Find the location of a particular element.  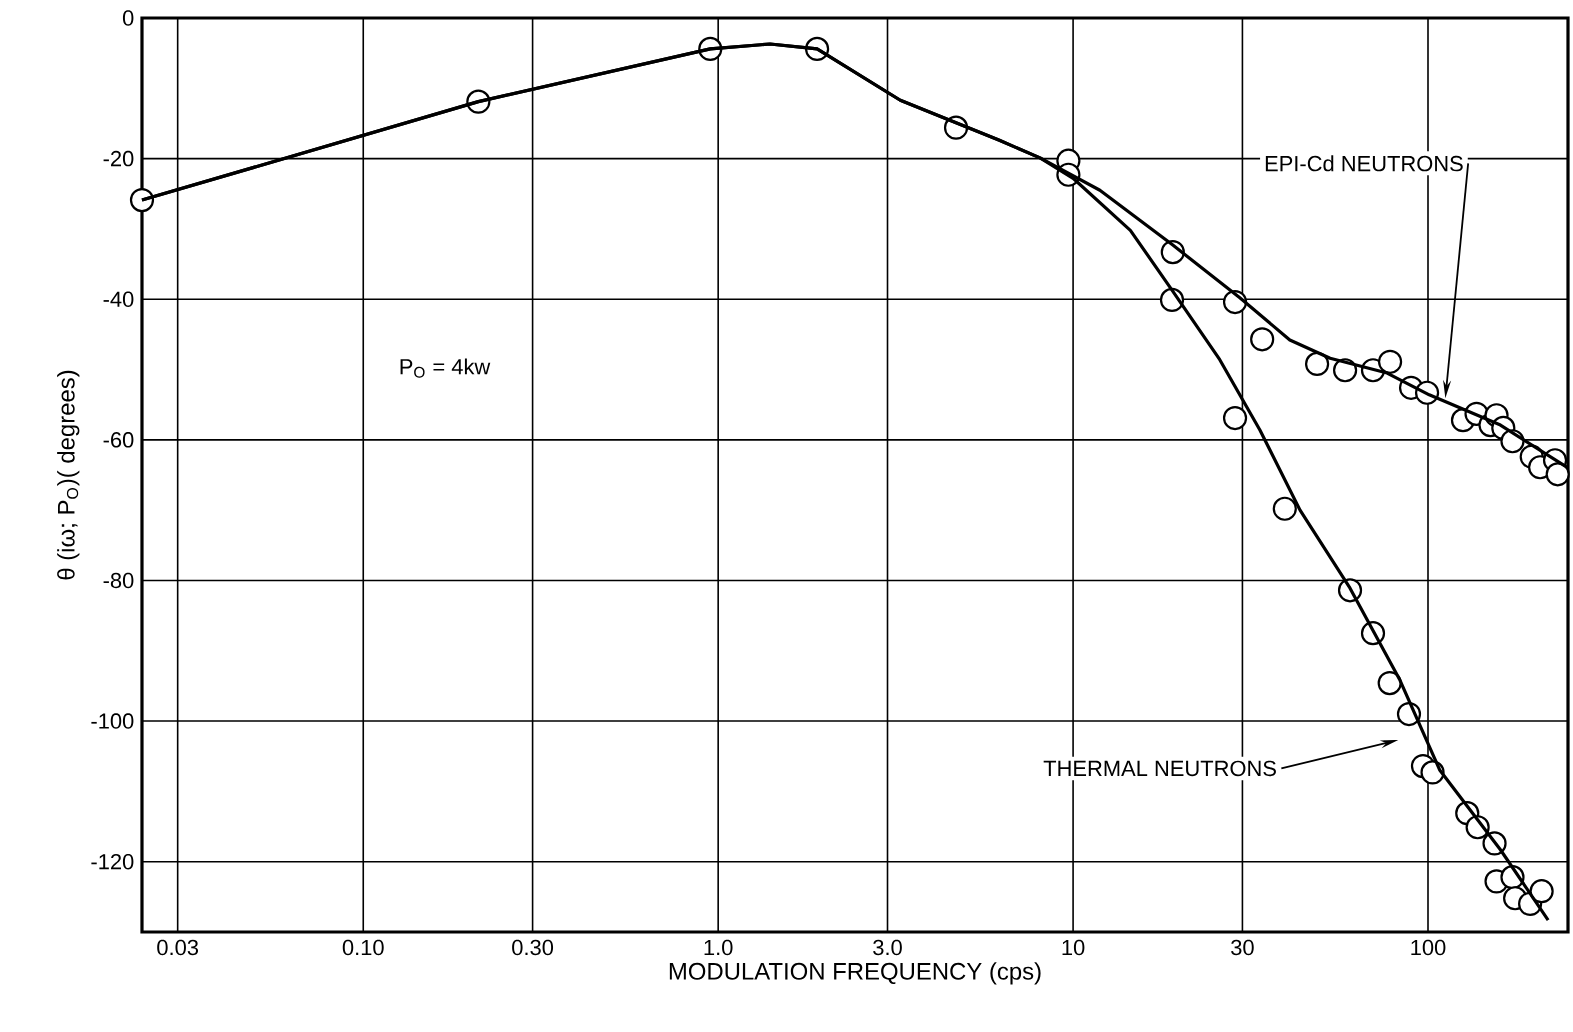

annotation: P$_{O}$ = 4kw is located at coordinates (445, 368).